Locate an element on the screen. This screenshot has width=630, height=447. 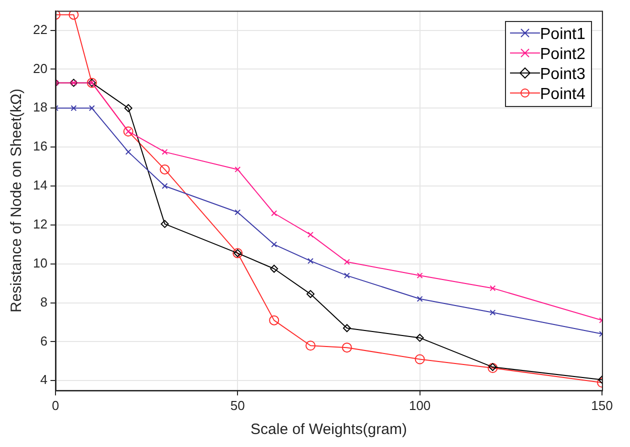
legend-label: Point2 is located at coordinates (563, 54).